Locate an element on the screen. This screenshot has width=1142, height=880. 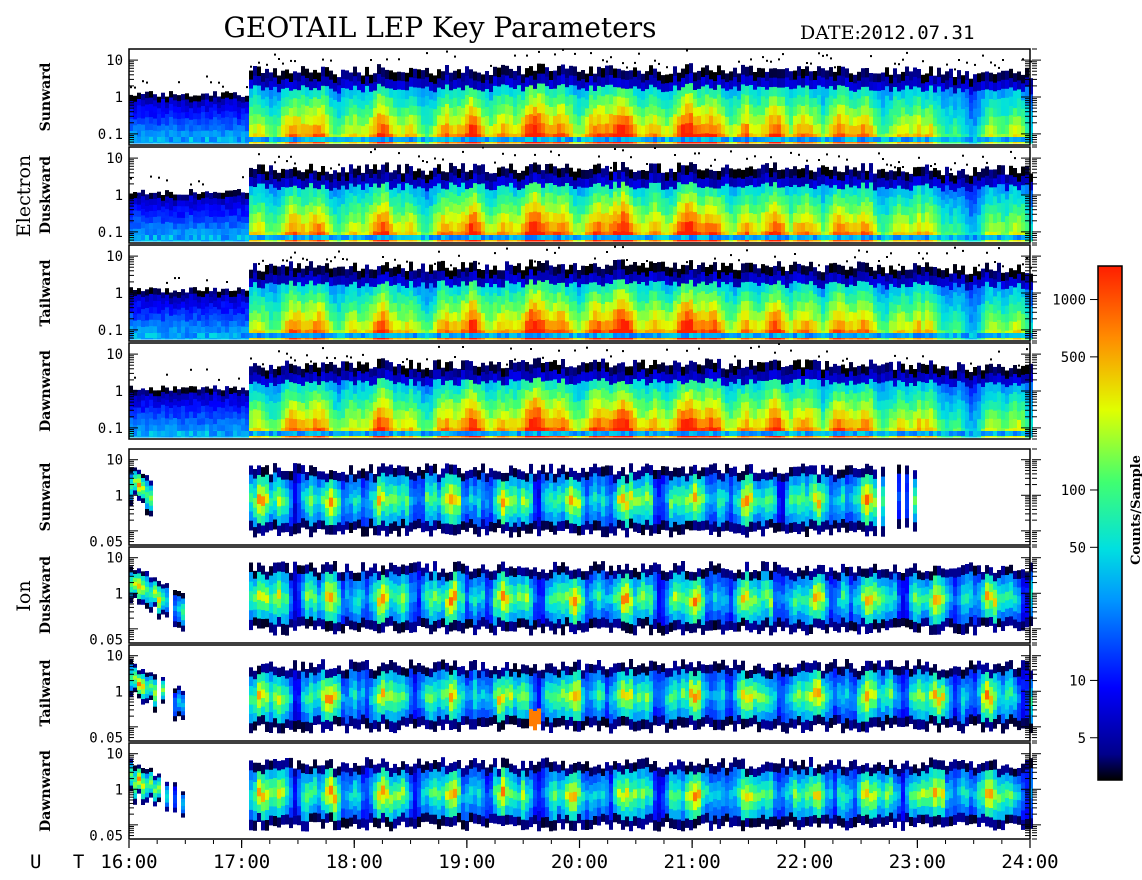
panel-ion-dawnward is located at coordinates (580, 791).